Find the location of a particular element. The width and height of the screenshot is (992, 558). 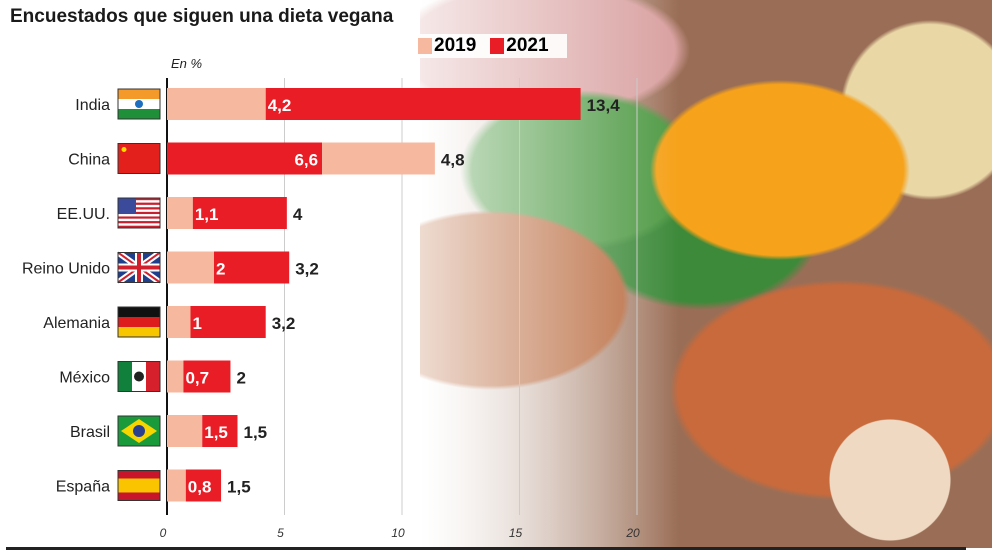

country-label: España is located at coordinates (83, 487).